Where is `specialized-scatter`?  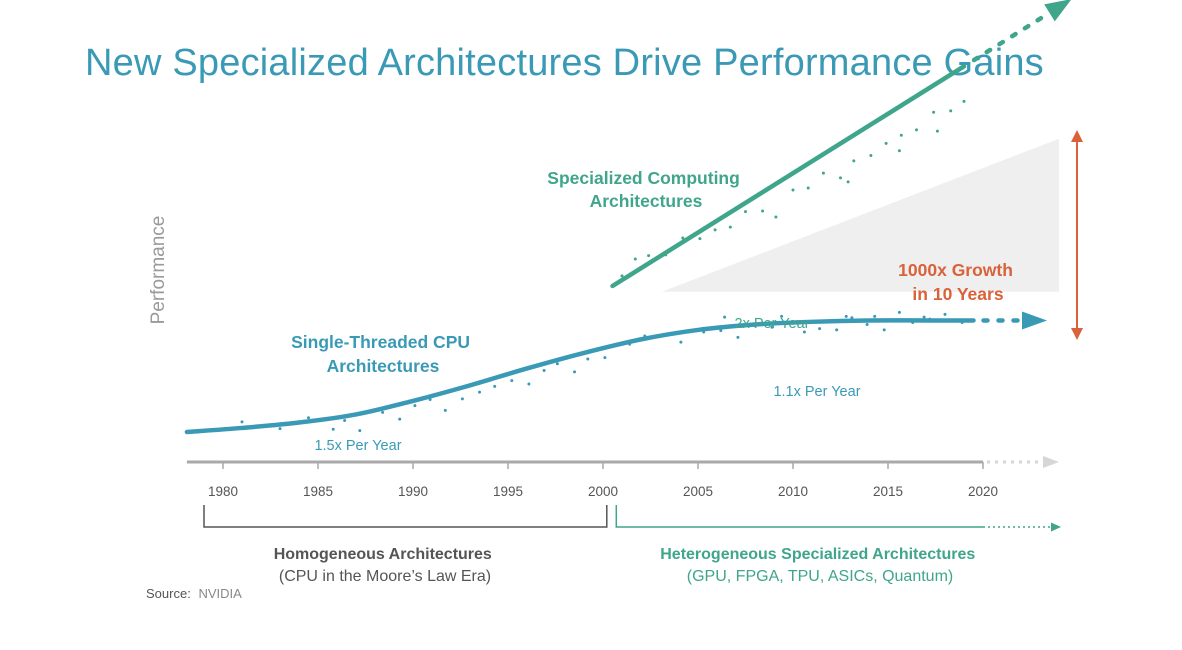 specialized-scatter is located at coordinates (793, 188).